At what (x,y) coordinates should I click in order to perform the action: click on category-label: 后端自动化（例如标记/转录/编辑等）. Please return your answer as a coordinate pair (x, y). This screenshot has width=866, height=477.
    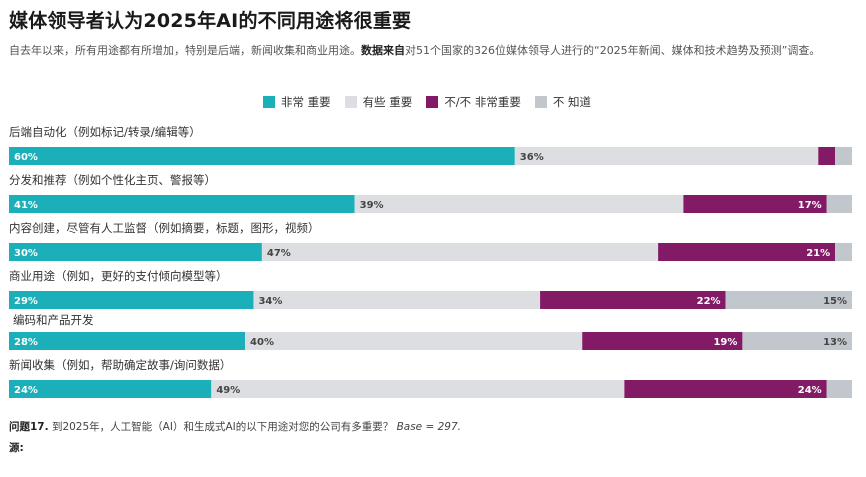
    Looking at the image, I should click on (105, 132).